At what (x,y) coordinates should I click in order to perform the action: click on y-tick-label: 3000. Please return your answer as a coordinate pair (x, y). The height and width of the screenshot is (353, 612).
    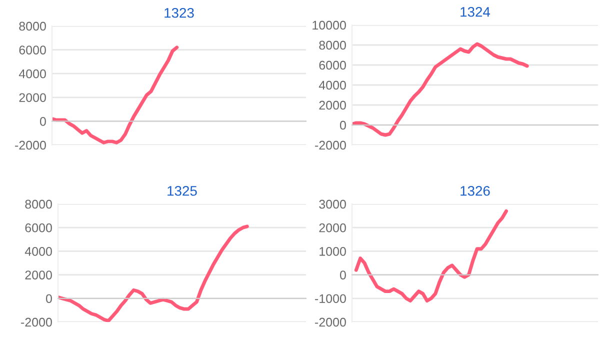
    Looking at the image, I should click on (332, 204).